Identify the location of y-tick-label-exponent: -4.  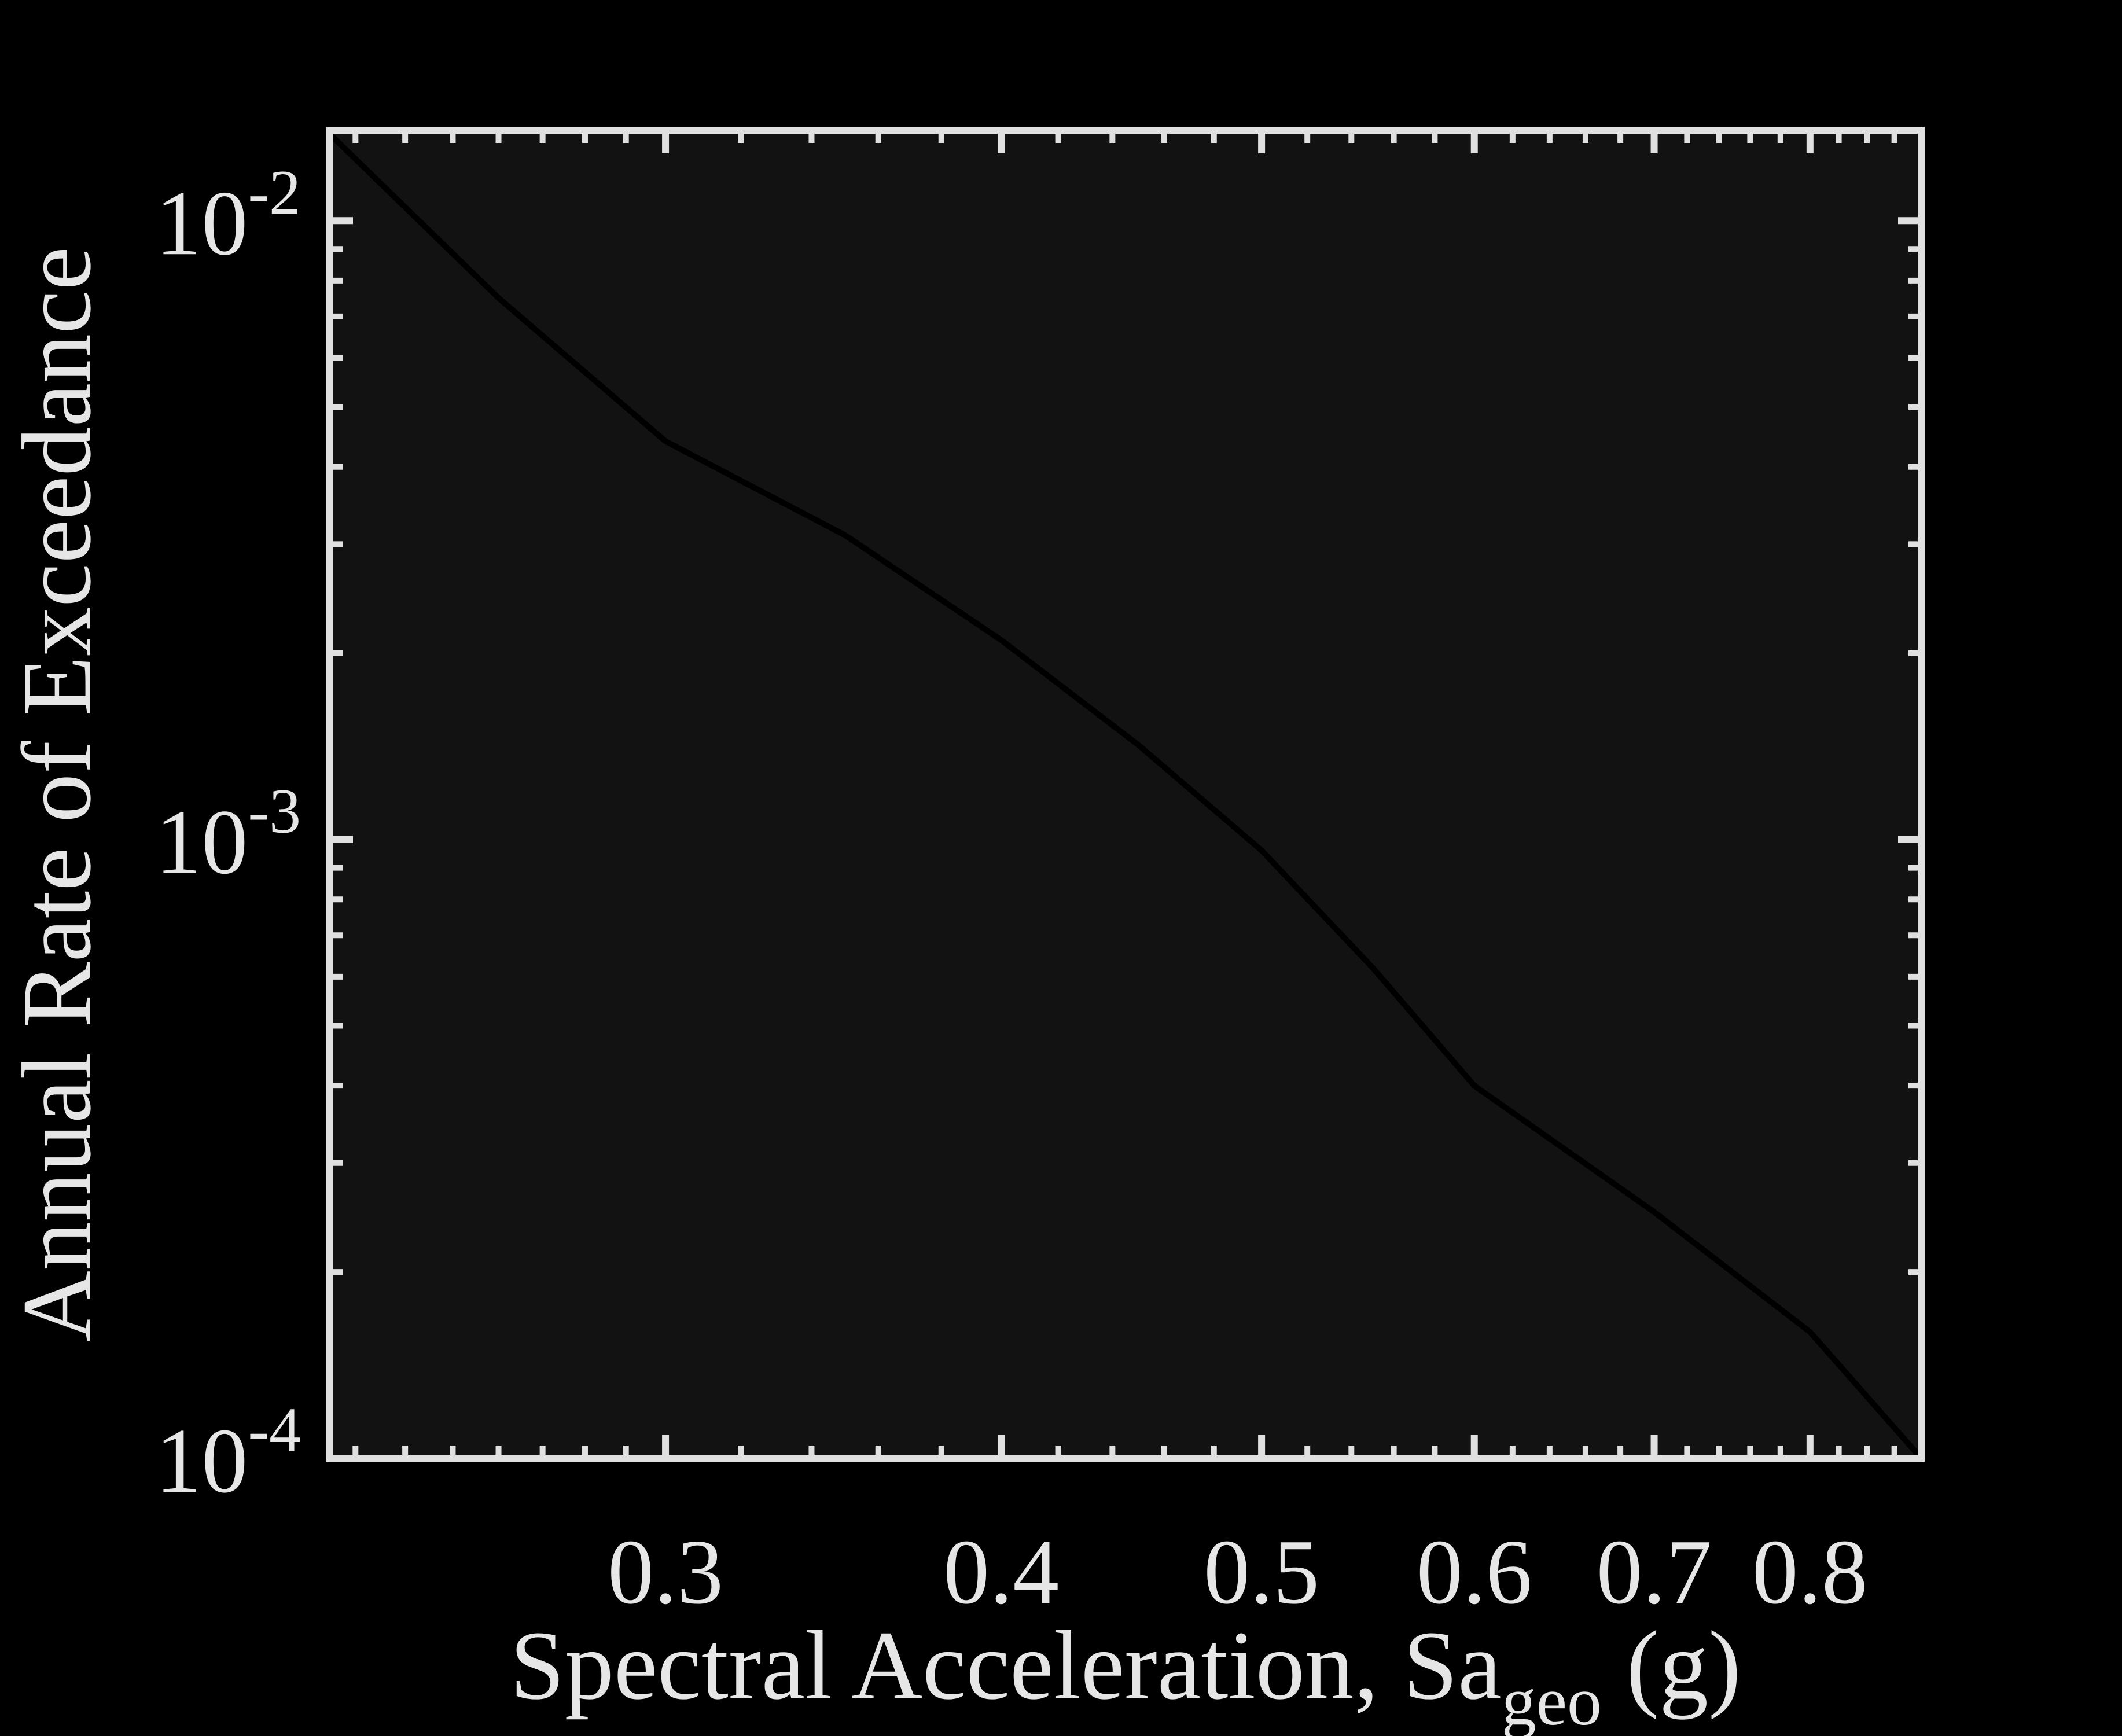
(274, 1430).